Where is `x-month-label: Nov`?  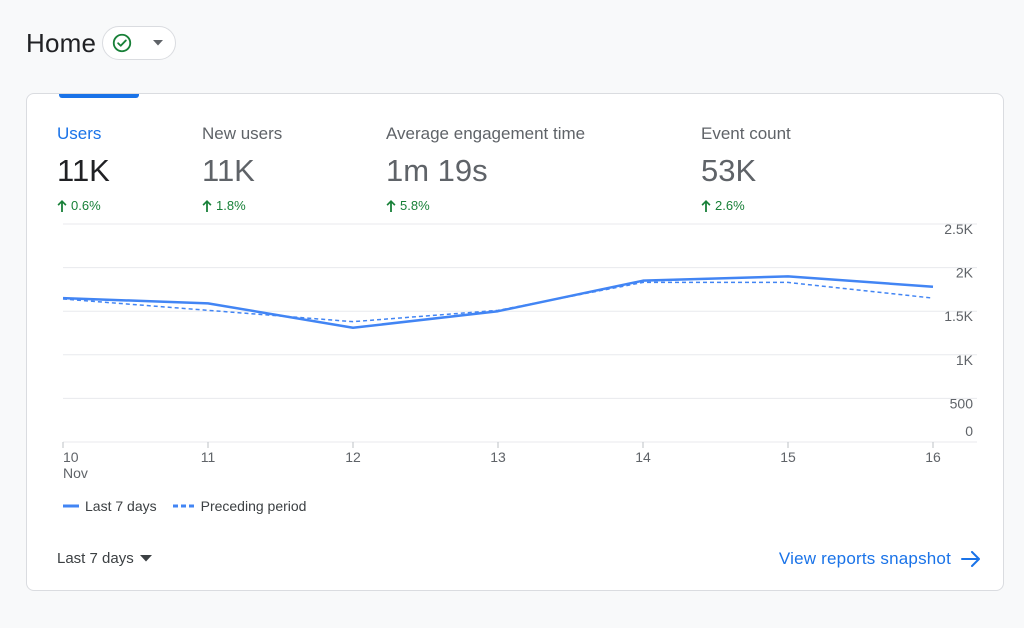
x-month-label: Nov is located at coordinates (75, 473).